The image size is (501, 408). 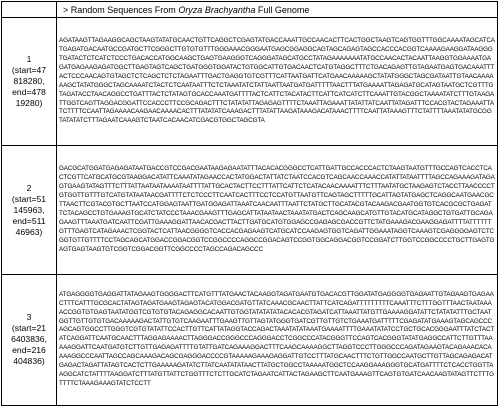 What do you see at coordinates (29, 231) in the screenshot?
I see `row-range-line: 46963)` at bounding box center [29, 231].